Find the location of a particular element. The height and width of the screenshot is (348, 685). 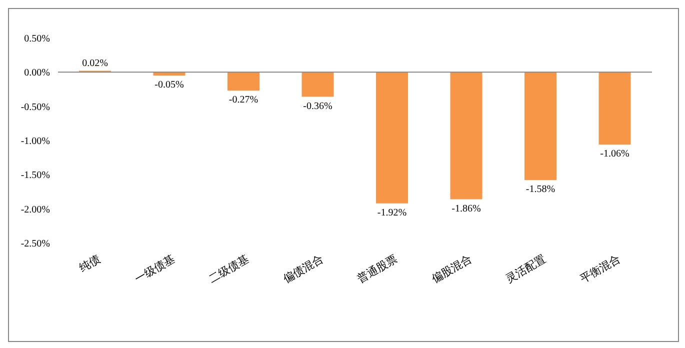

data-label: -1.86% is located at coordinates (466, 208).